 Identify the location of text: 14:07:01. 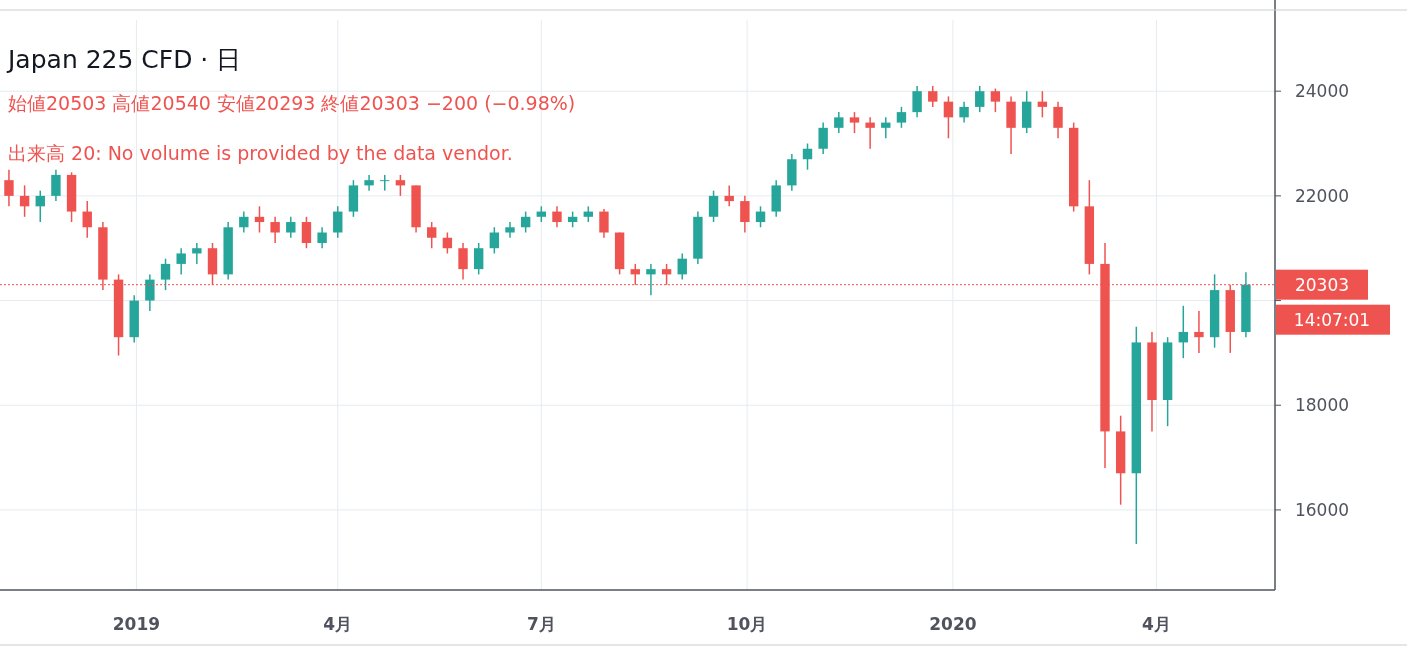
(1332, 319).